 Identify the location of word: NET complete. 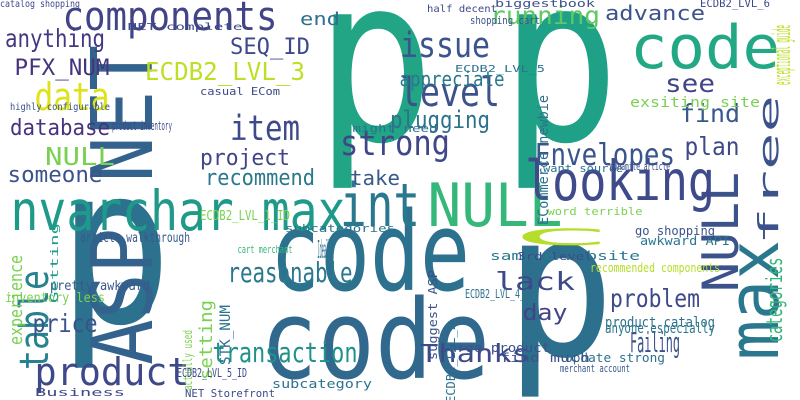
(185, 27).